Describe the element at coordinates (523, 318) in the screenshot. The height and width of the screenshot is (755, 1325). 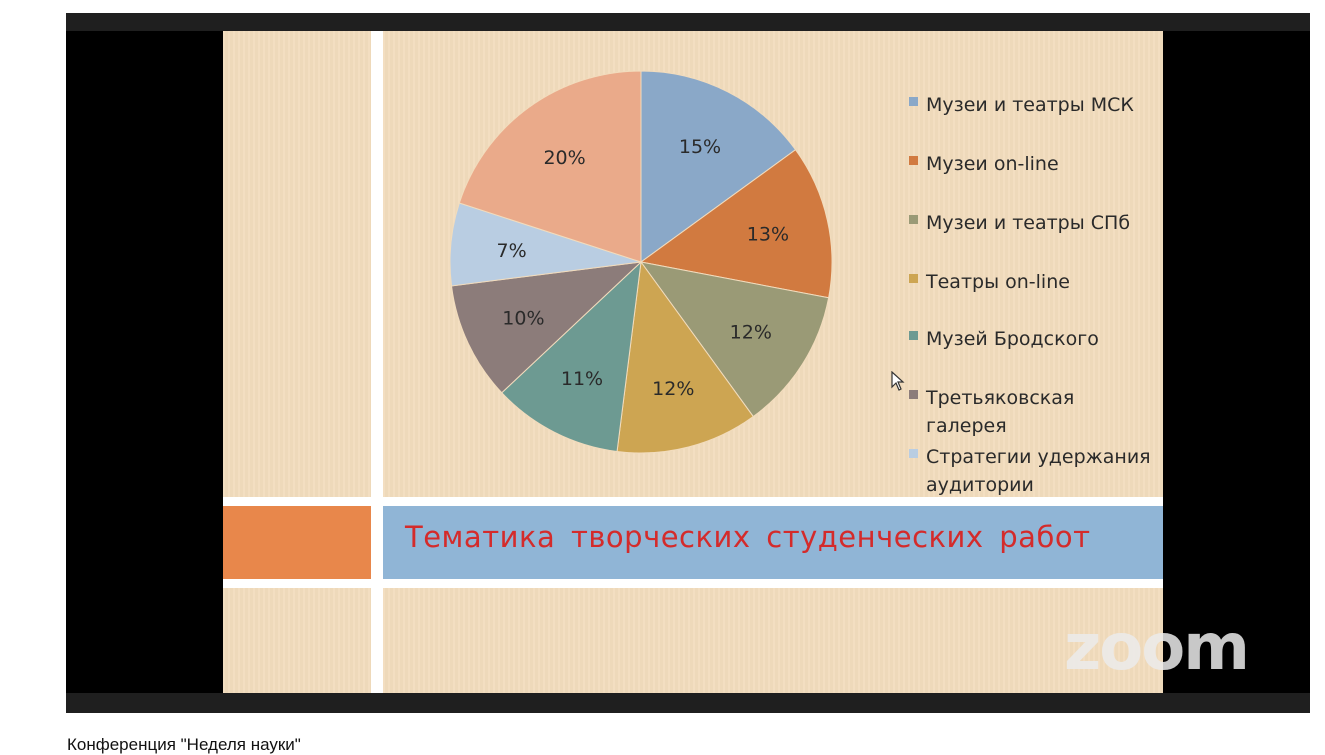
I see `pie-slice-label: 10%` at that location.